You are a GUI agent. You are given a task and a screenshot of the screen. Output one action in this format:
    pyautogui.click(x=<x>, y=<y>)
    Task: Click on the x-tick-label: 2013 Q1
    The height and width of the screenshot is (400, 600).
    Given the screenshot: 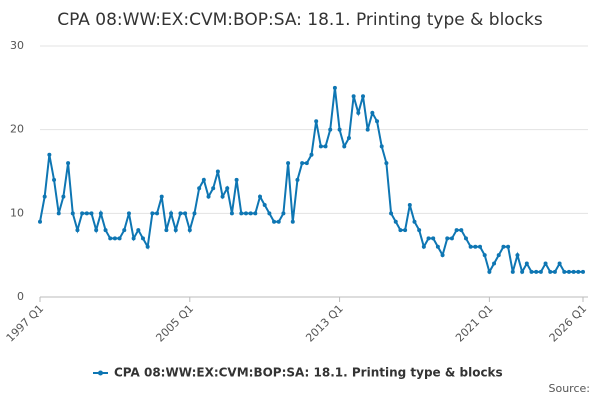 What is the action you would take?
    pyautogui.click(x=324, y=323)
    